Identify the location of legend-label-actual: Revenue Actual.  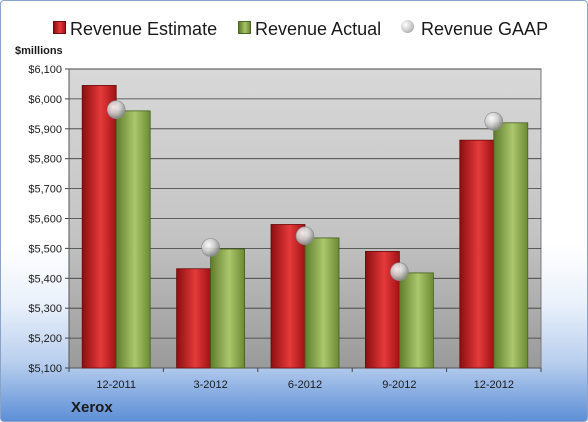
(318, 29).